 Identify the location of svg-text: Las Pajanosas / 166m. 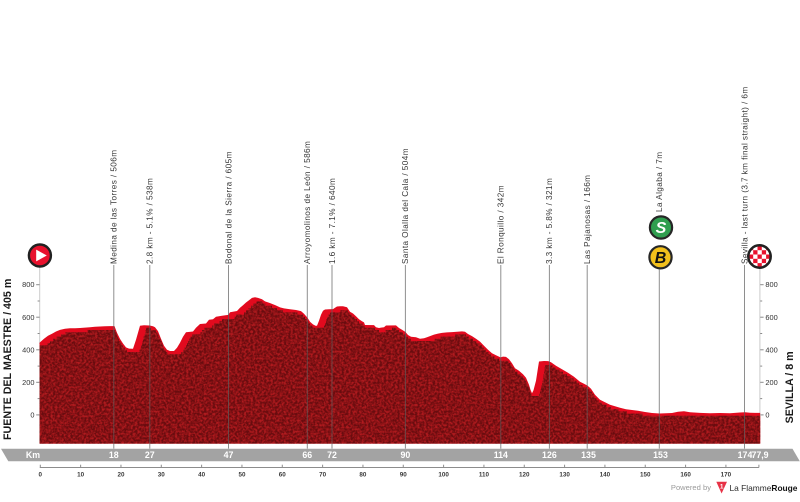
(587, 219).